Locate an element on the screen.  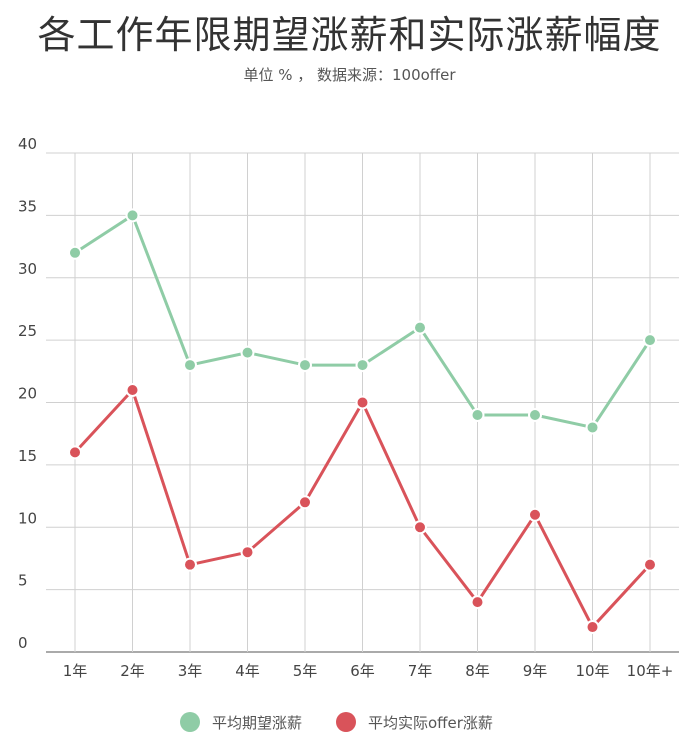
chart-title: 各工作年限期望涨薪和实际涨薪幅度 is located at coordinates (349, 35).